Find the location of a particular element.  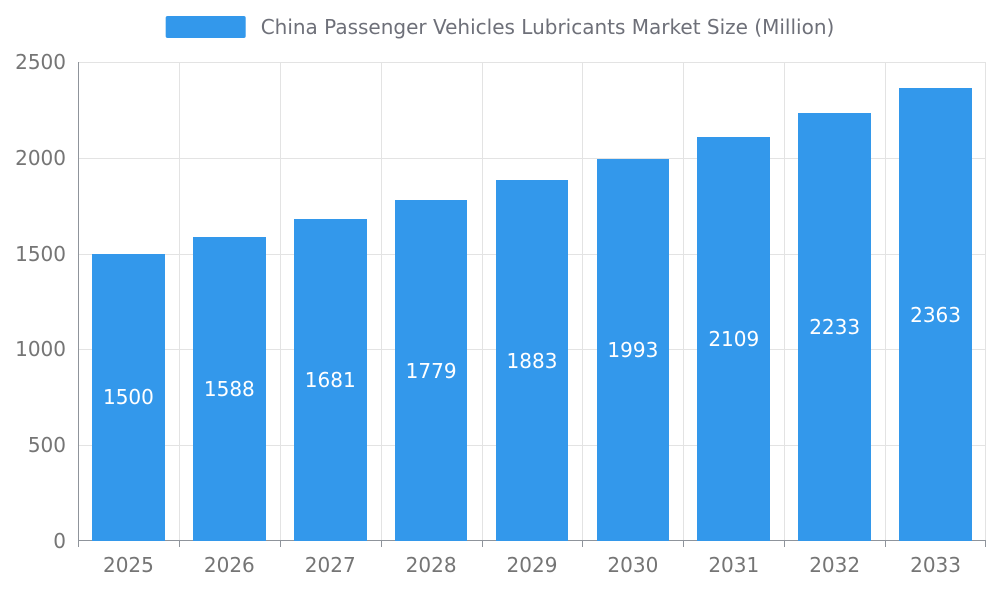

x-tick-label: 2028 is located at coordinates (431, 565).